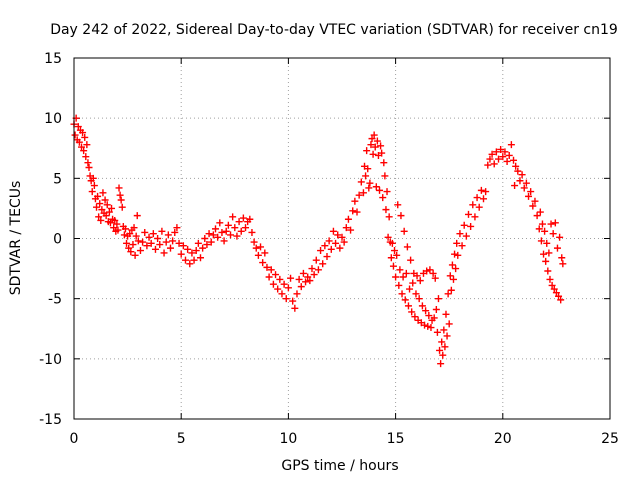 The height and width of the screenshot is (480, 640). I want to click on y-tick-label: -10, so click(50, 360).